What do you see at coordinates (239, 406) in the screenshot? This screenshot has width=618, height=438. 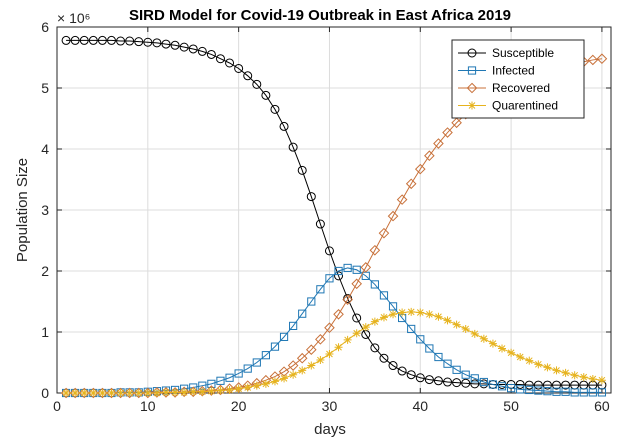 I see `x-tick-label: 20` at bounding box center [239, 406].